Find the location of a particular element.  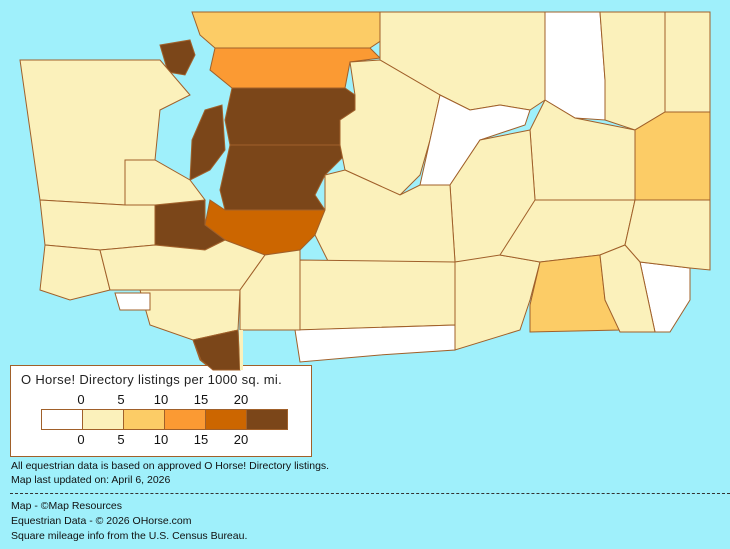

divider is located at coordinates (370, 493).